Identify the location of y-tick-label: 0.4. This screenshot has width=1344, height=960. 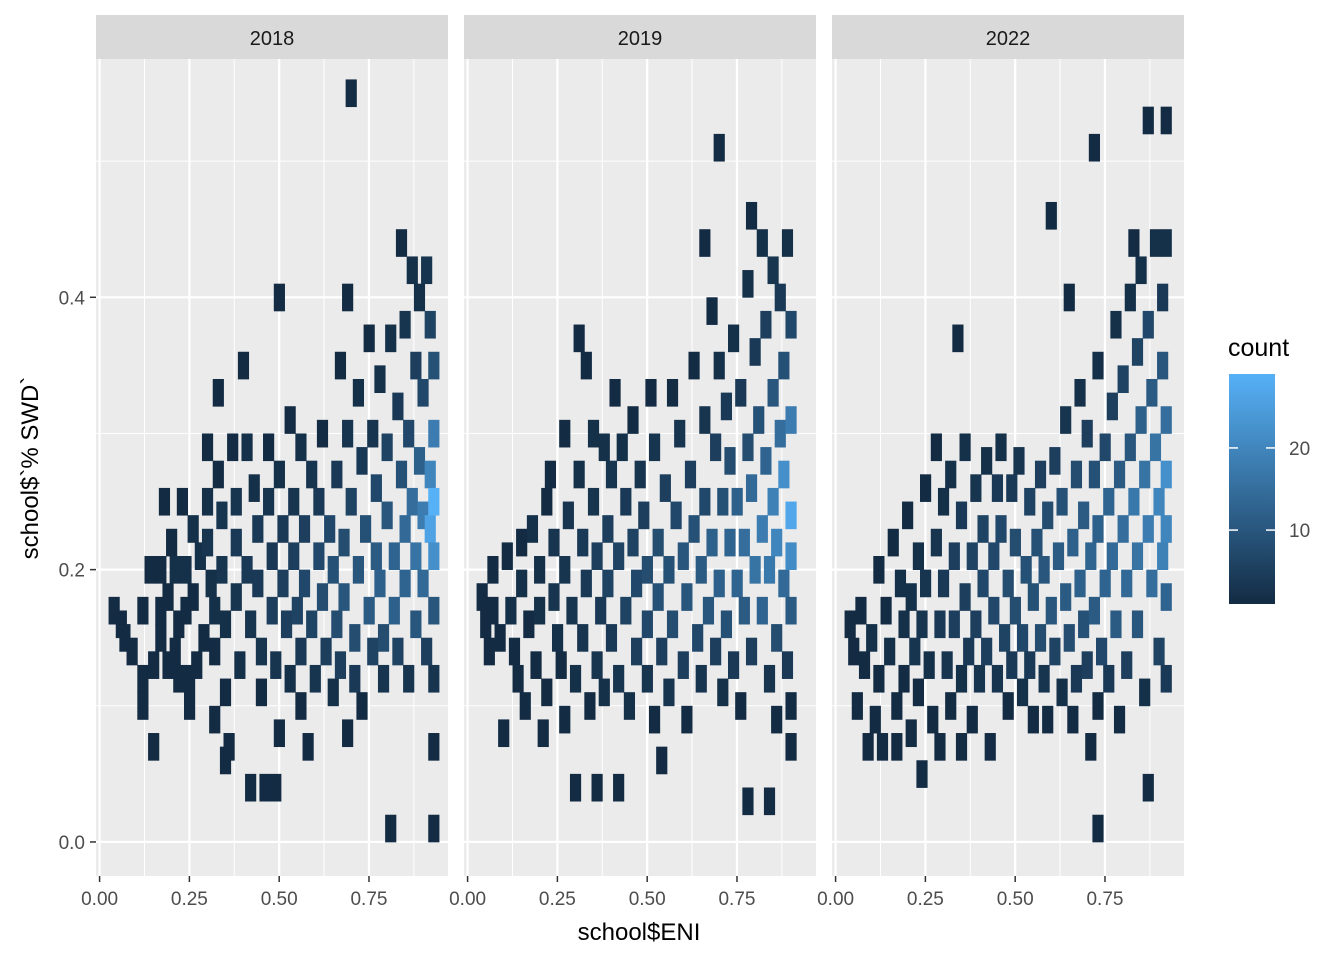
(72, 298).